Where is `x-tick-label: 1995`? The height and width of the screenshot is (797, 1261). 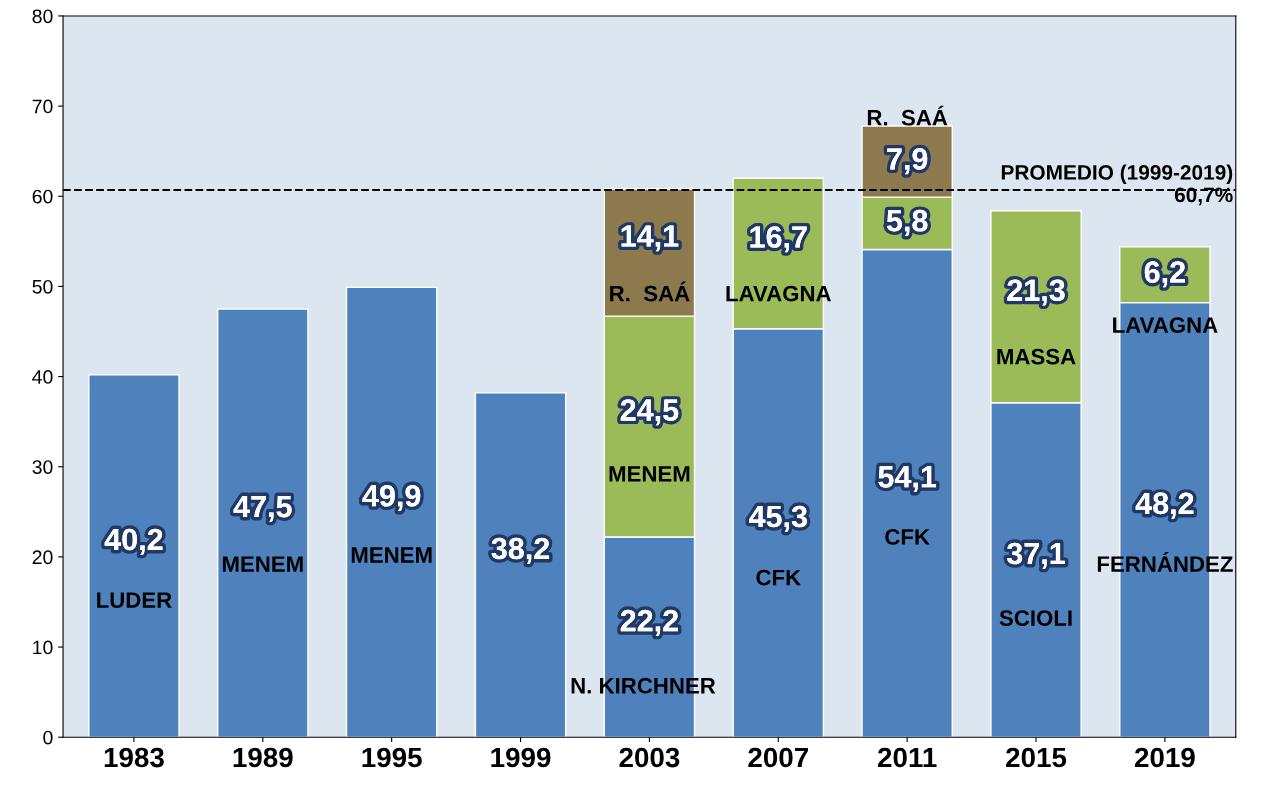 x-tick-label: 1995 is located at coordinates (392, 757).